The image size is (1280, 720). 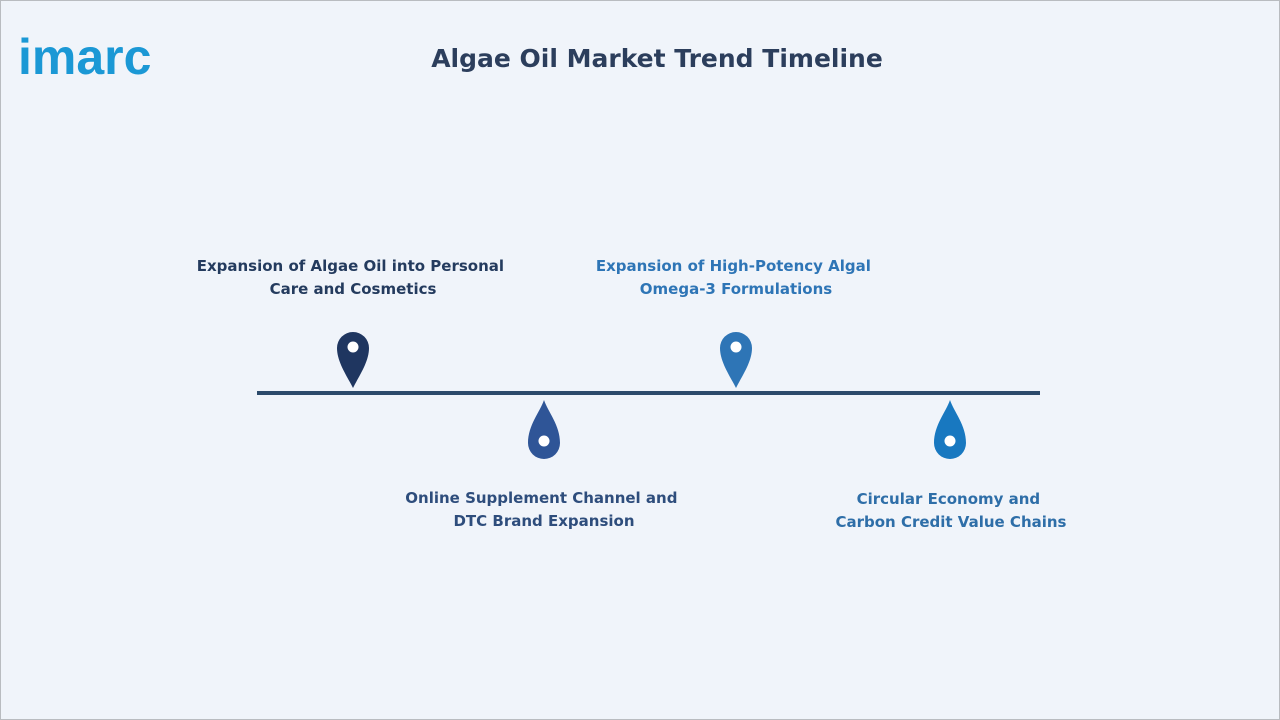 I want to click on label-line: Circular Economy and, so click(x=949, y=499).